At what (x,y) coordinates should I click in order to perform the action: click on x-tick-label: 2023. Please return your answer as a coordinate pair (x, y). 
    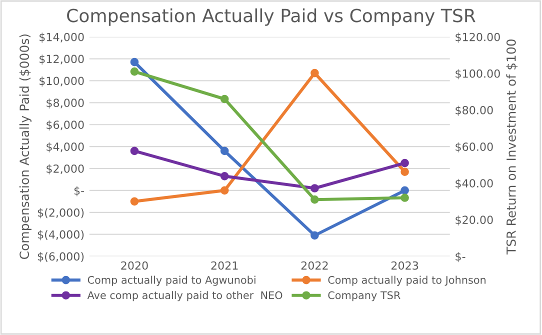
    Looking at the image, I should click on (404, 265).